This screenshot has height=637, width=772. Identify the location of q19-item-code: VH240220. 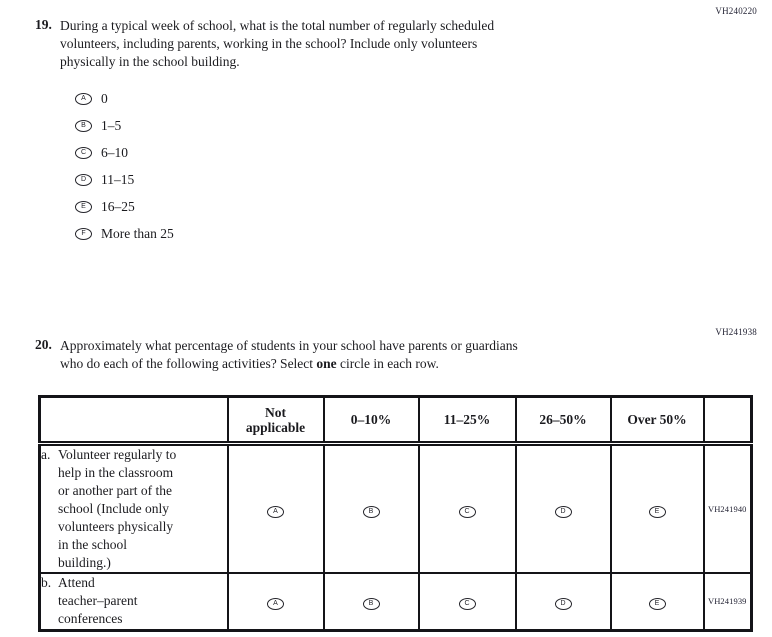
(736, 11).